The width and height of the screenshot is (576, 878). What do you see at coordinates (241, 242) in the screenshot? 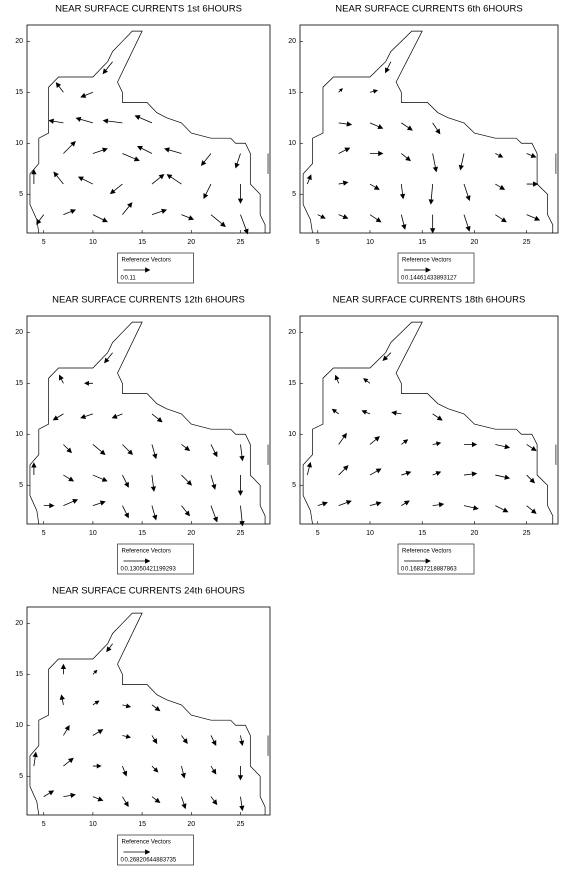
I see `x-tick-label: 25` at bounding box center [241, 242].